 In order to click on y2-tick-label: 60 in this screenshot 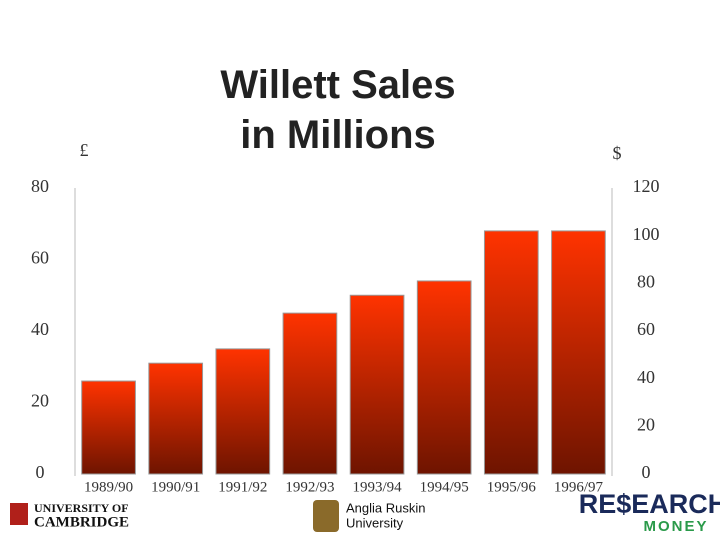, I will do `click(646, 329)`.